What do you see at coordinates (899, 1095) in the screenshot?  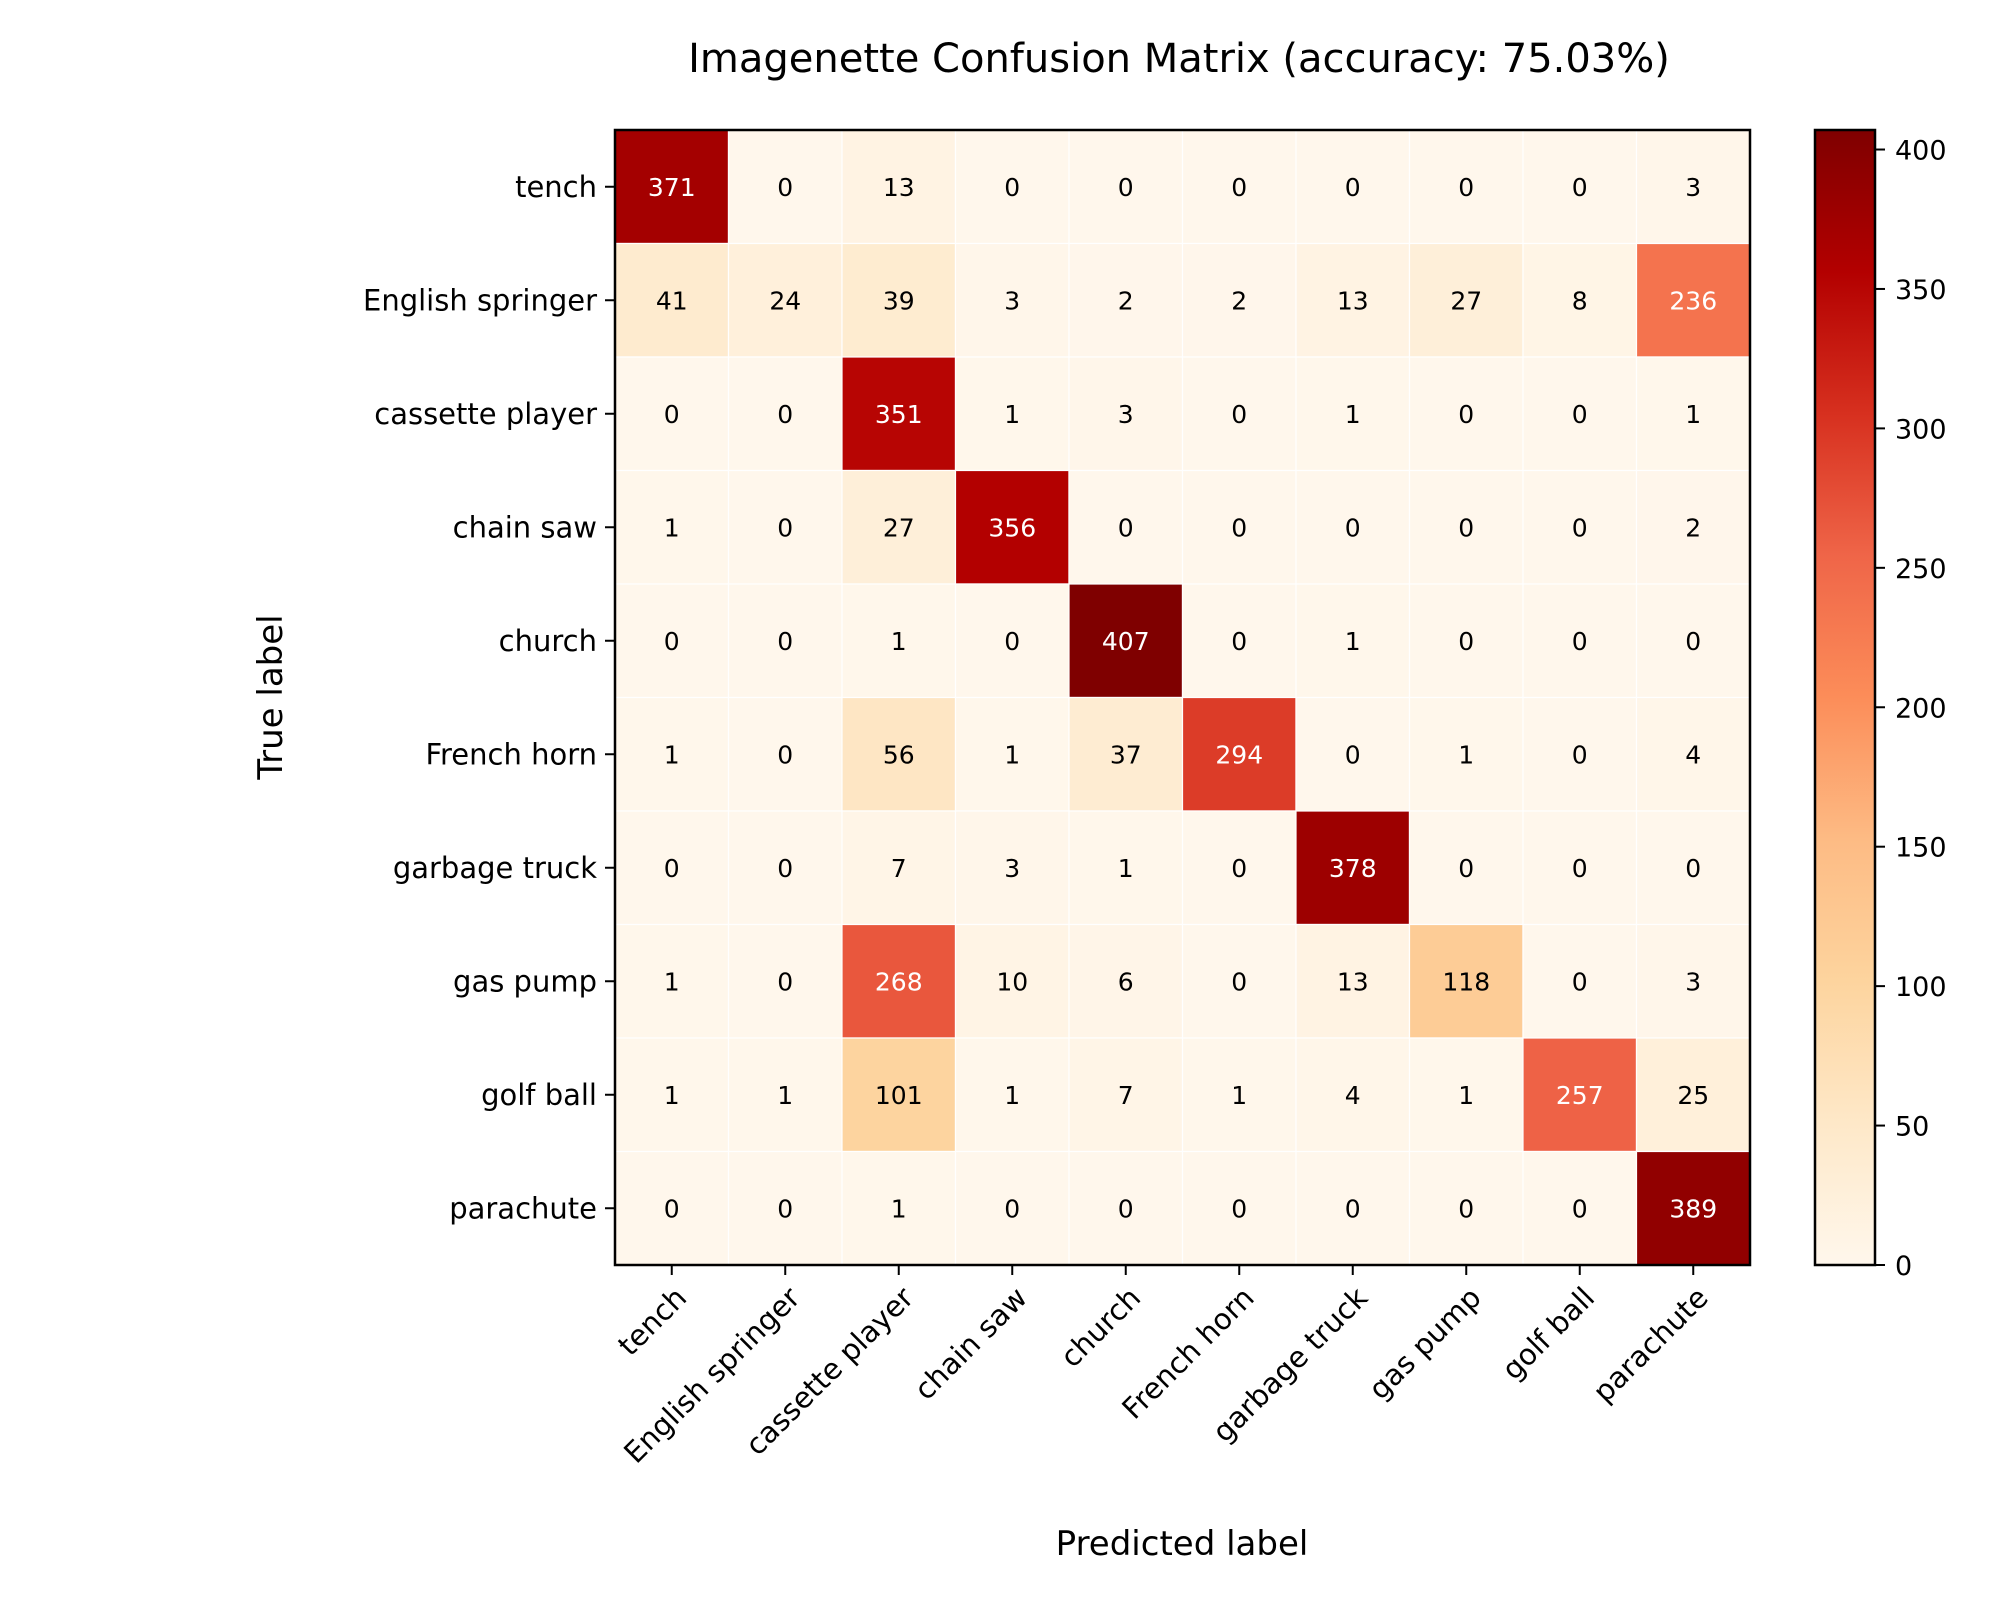 I see `cell-value-label: 101` at bounding box center [899, 1095].